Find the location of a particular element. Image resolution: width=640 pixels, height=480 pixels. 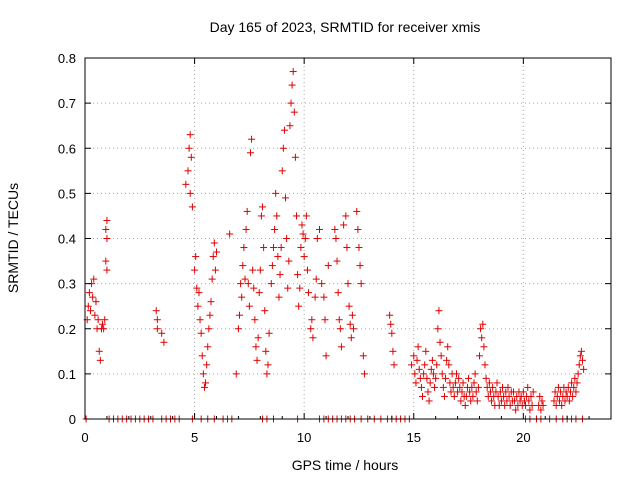

y-tick-label: 0.6 is located at coordinates (67, 148).